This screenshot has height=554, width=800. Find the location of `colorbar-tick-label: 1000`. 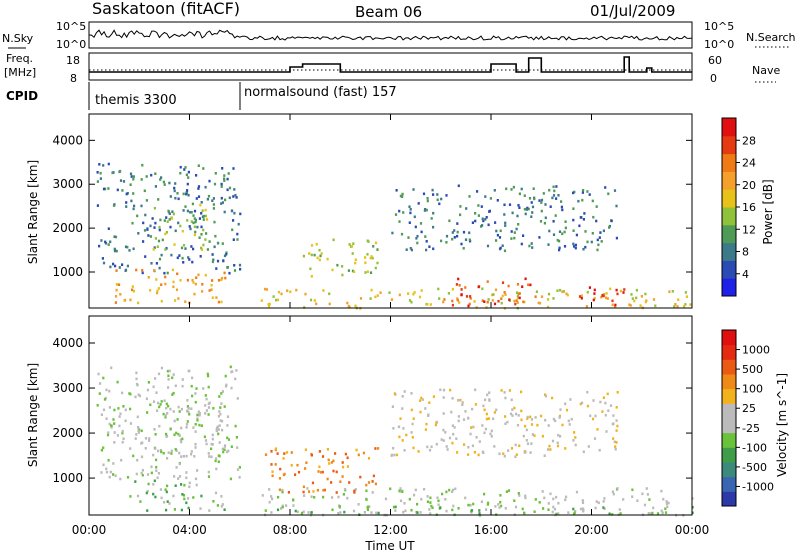

colorbar-tick-label: 1000 is located at coordinates (756, 350).